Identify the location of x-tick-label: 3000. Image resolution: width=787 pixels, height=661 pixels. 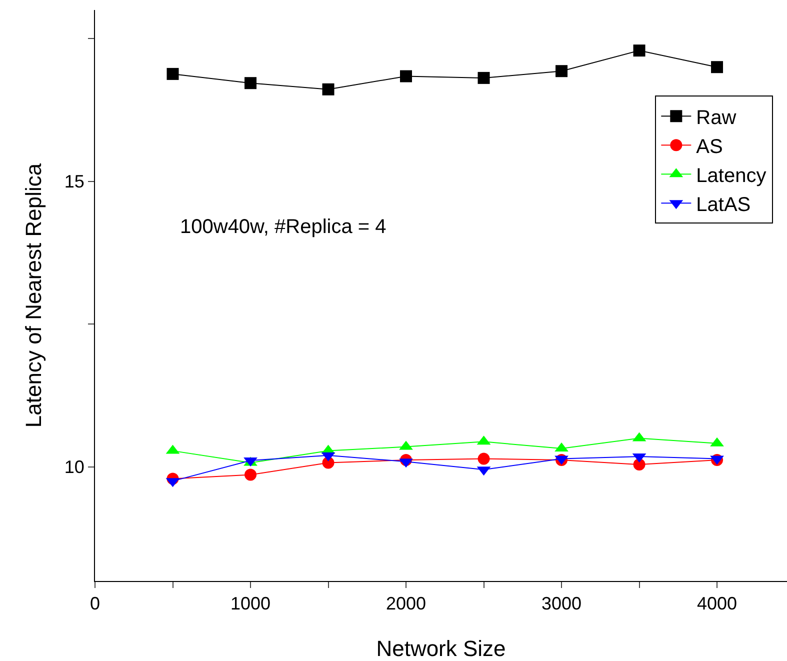
(561, 604).